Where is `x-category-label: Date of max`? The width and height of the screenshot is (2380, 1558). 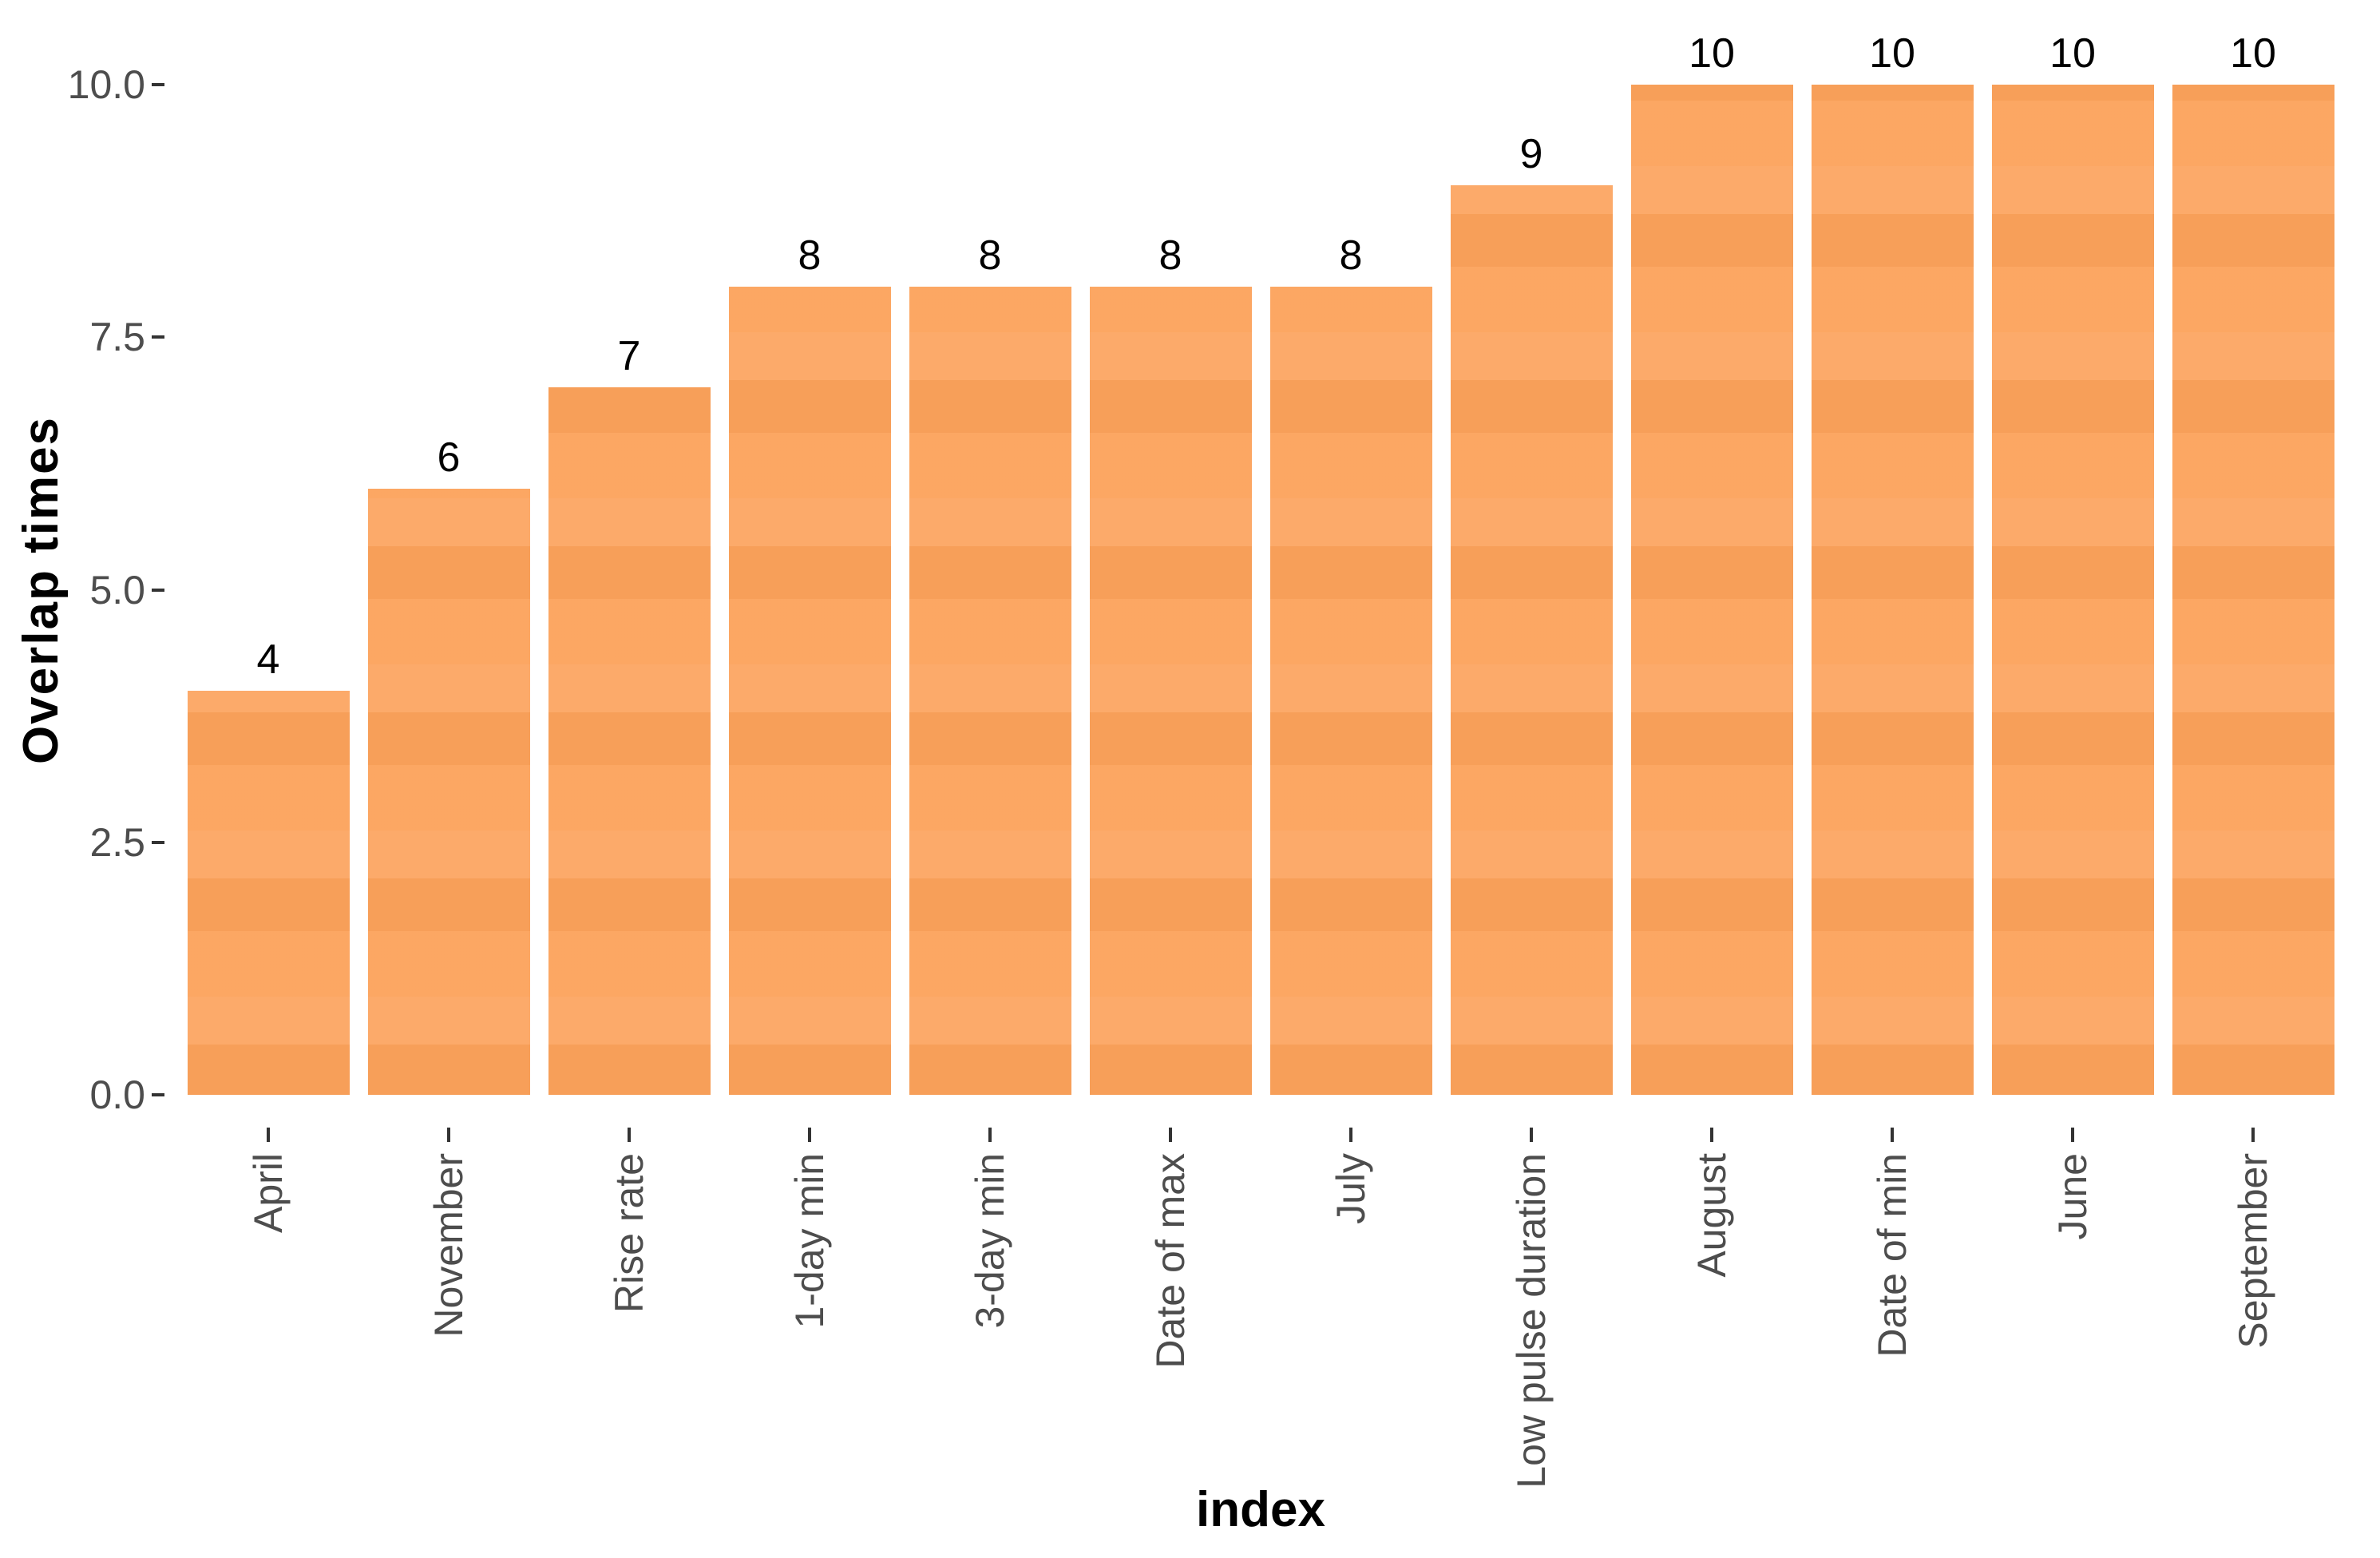
x-category-label: Date of max is located at coordinates (1170, 1261).